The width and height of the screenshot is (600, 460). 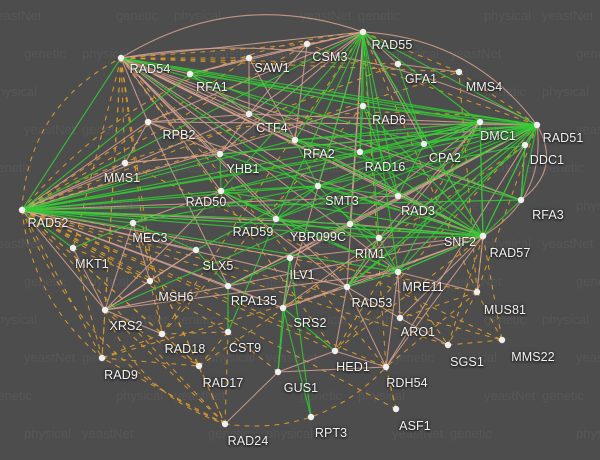 What do you see at coordinates (121, 58) in the screenshot?
I see `node-dot-rad54` at bounding box center [121, 58].